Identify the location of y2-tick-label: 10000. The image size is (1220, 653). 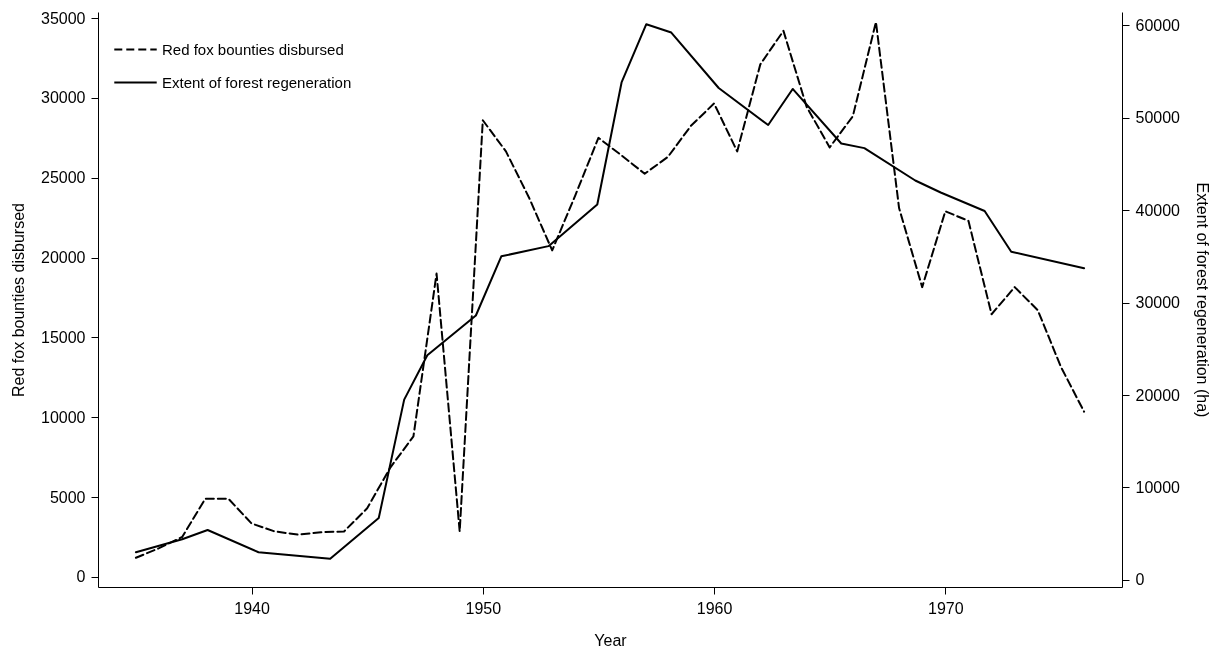
(1158, 487).